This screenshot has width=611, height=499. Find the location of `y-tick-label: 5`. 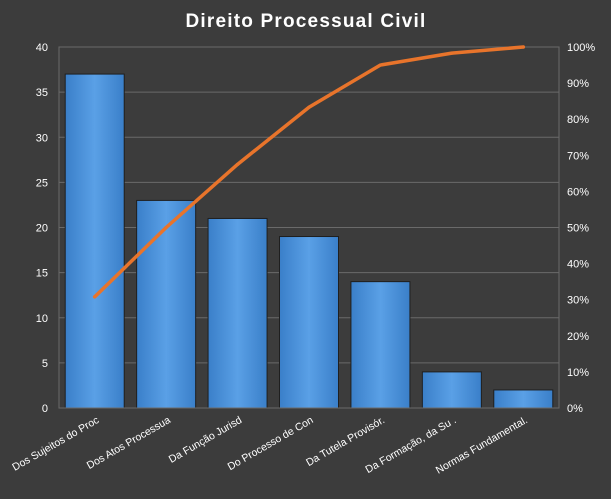

y-tick-label: 5 is located at coordinates (45, 364).